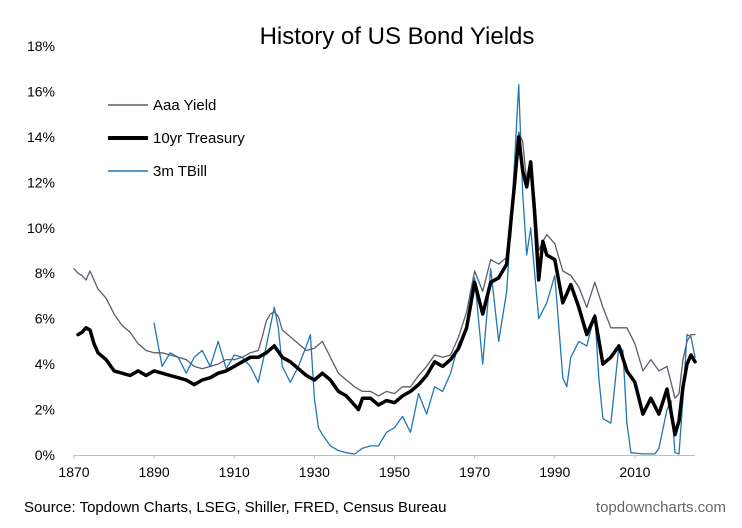 This screenshot has width=742, height=528. I want to click on y-tick-label: 18%, so click(41, 46).